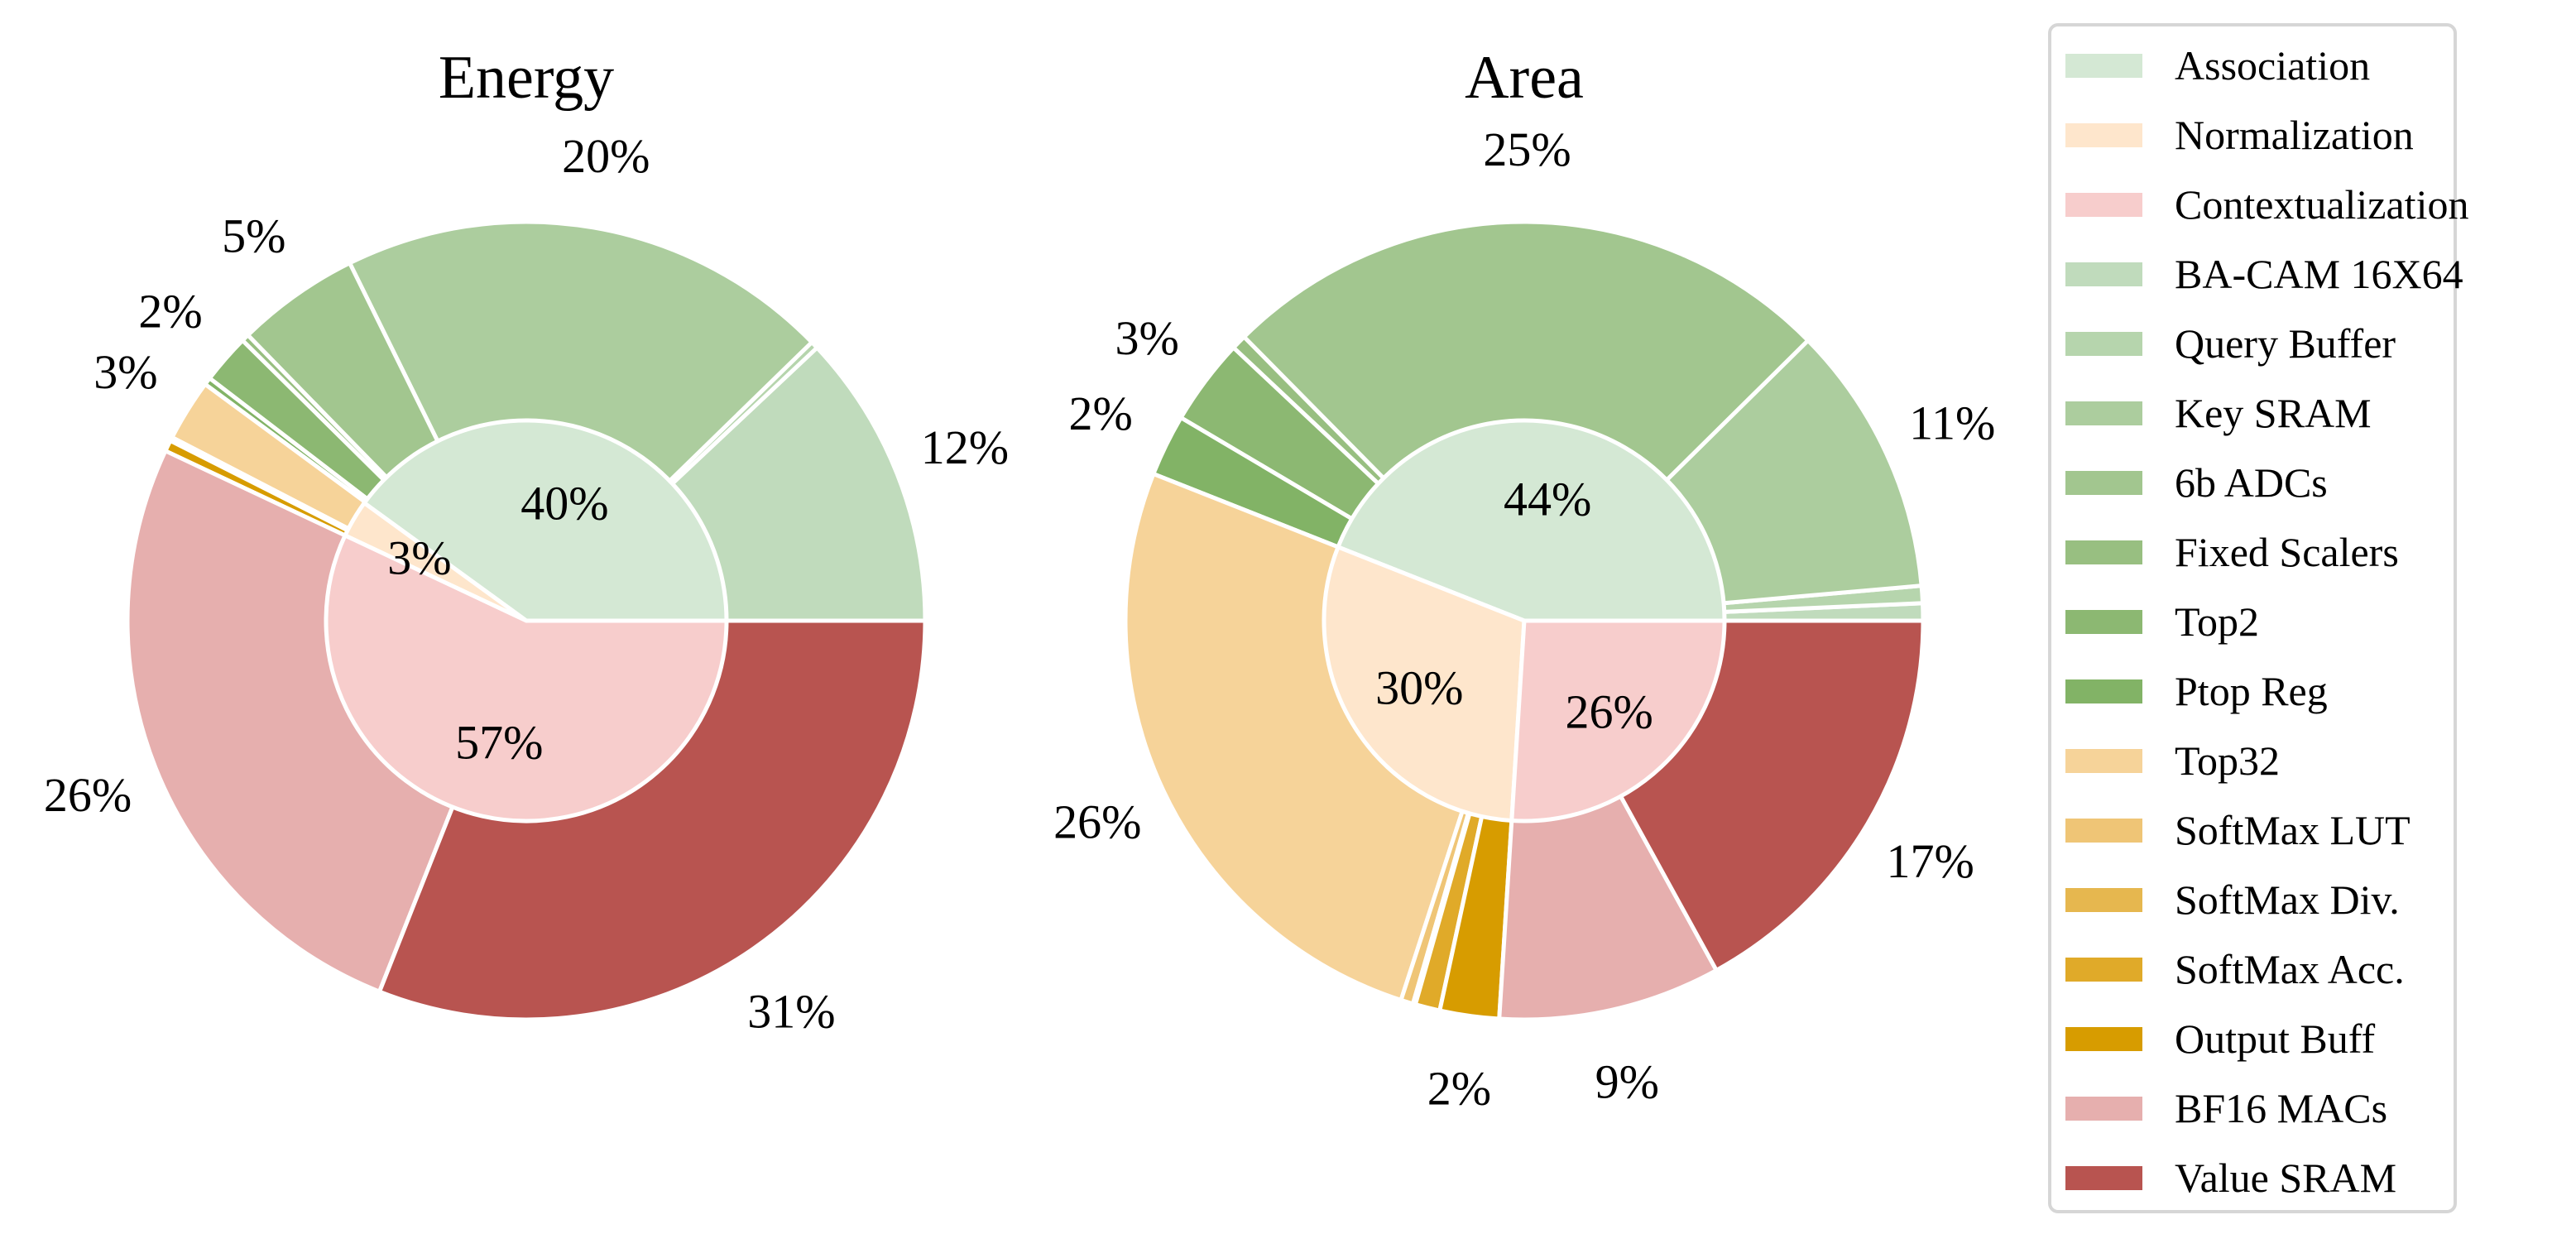 This screenshot has width=2576, height=1234. What do you see at coordinates (2290, 969) in the screenshot?
I see `legend-label: SoftMax Acc.` at bounding box center [2290, 969].